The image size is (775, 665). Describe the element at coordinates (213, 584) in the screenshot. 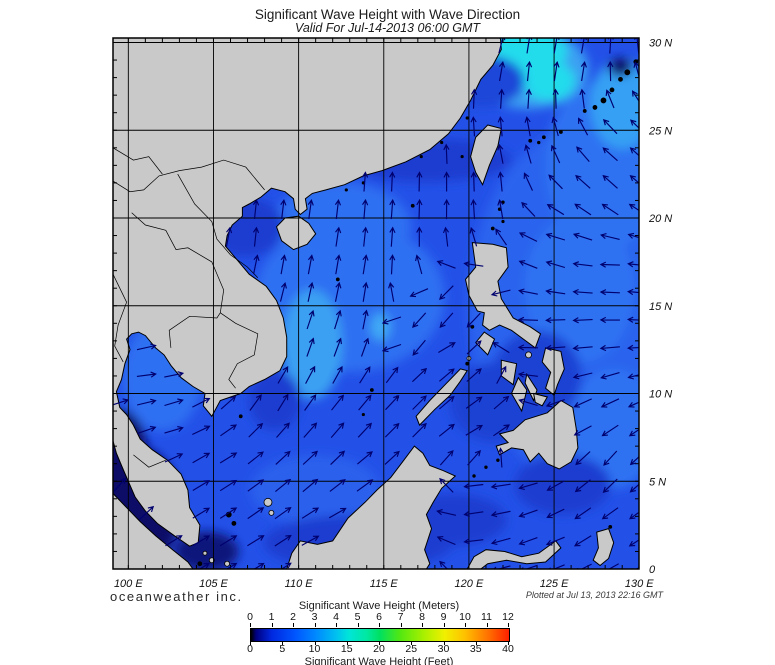

I see `lon-tick-label: 105 E` at that location.